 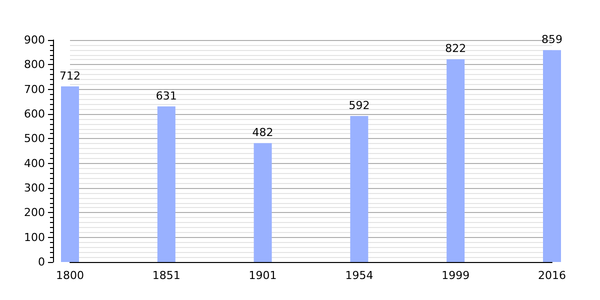 I want to click on y-tick-label: 700, so click(x=34, y=89).